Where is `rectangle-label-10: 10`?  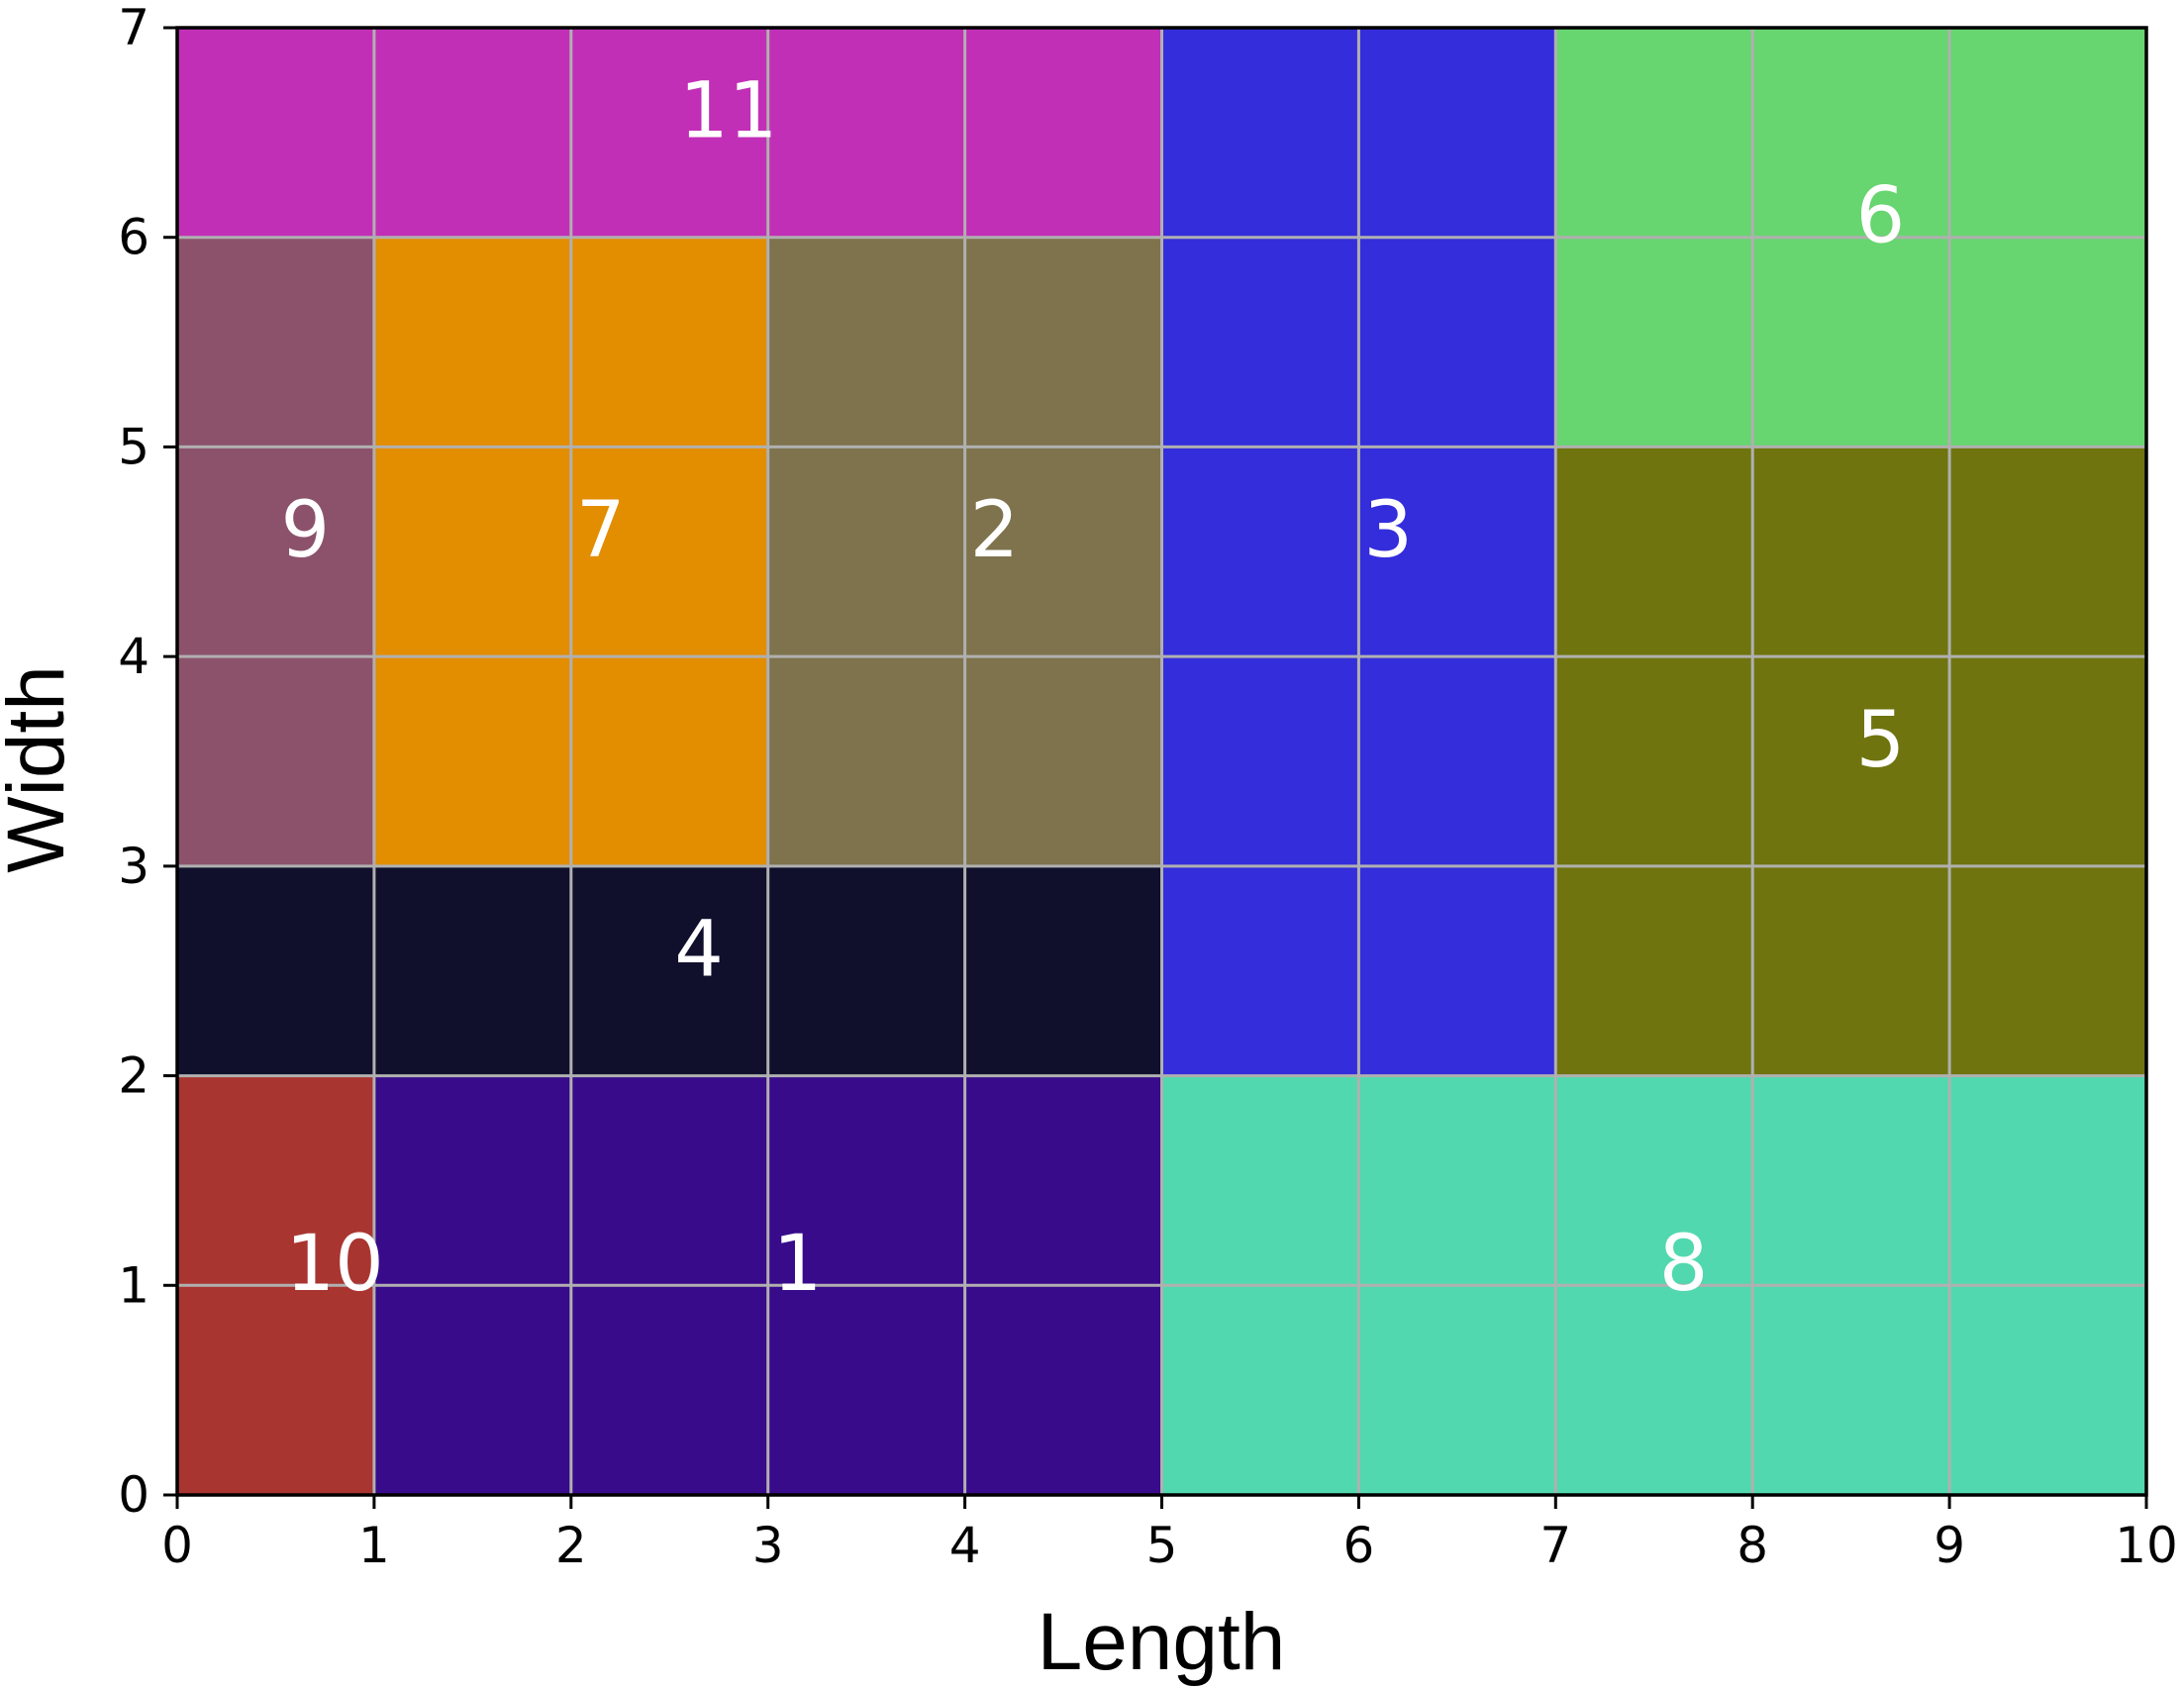 rectangle-label-10: 10 is located at coordinates (334, 1264).